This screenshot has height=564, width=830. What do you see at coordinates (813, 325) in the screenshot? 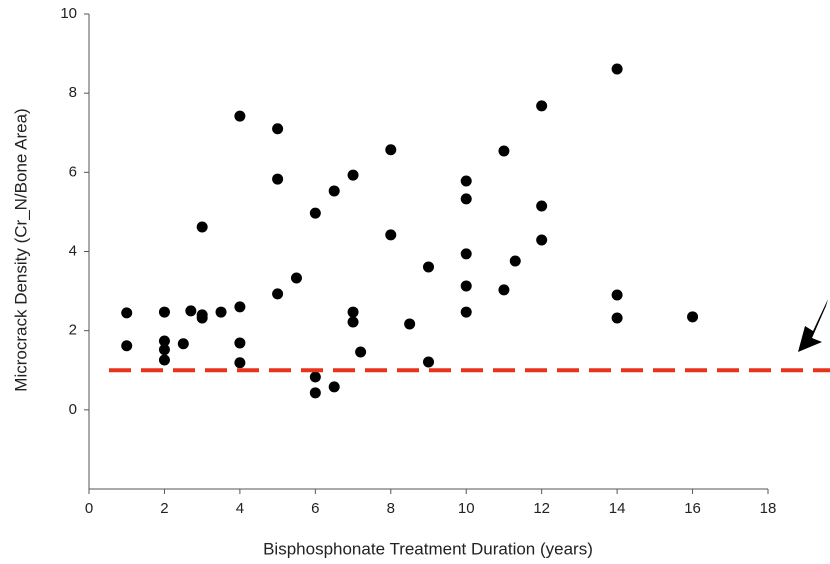
I see `arrow` at bounding box center [813, 325].